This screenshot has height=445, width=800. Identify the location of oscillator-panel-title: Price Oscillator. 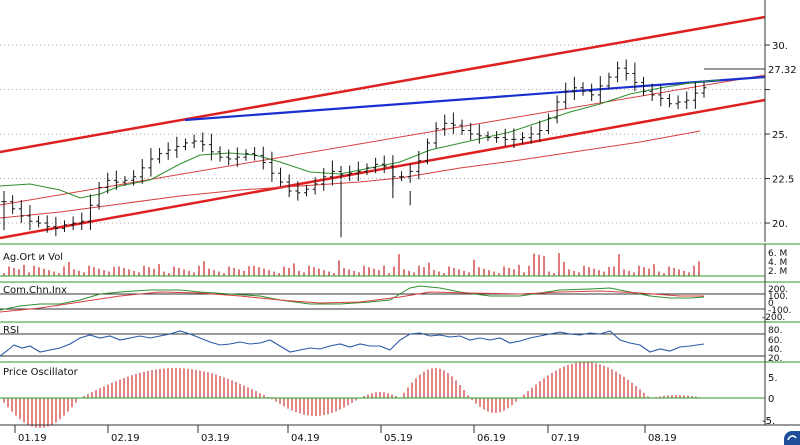
(41, 372).